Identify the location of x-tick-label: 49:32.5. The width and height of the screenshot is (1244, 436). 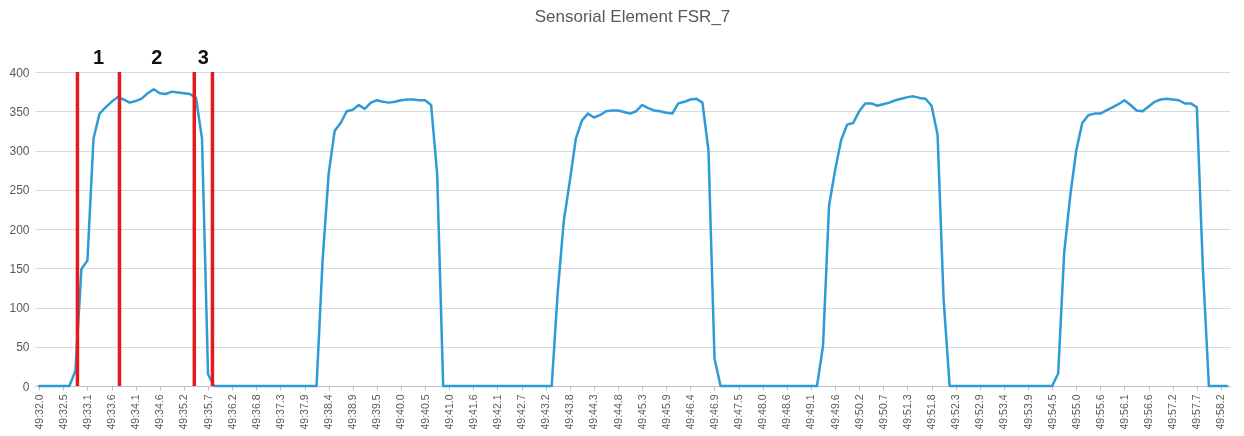
(62, 412).